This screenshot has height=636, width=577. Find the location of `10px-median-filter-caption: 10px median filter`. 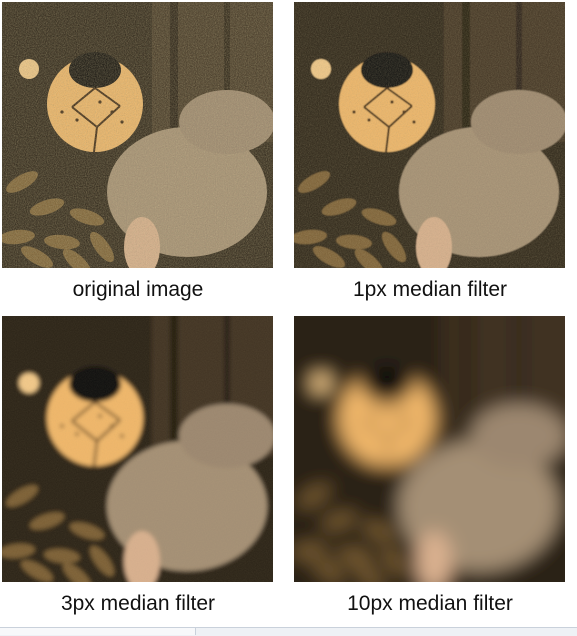

10px-median-filter-caption: 10px median filter is located at coordinates (430, 603).